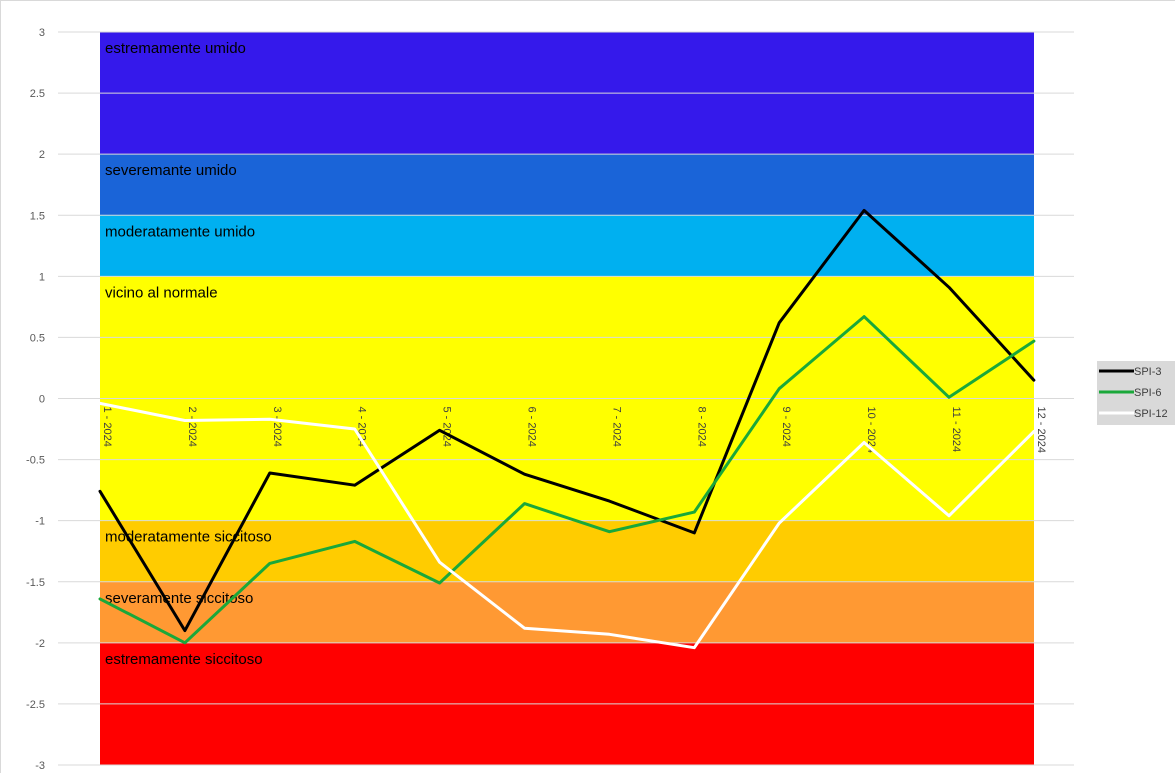 Image resolution: width=1175 pixels, height=779 pixels. What do you see at coordinates (40, 766) in the screenshot?
I see `y-tick-label: -3` at bounding box center [40, 766].